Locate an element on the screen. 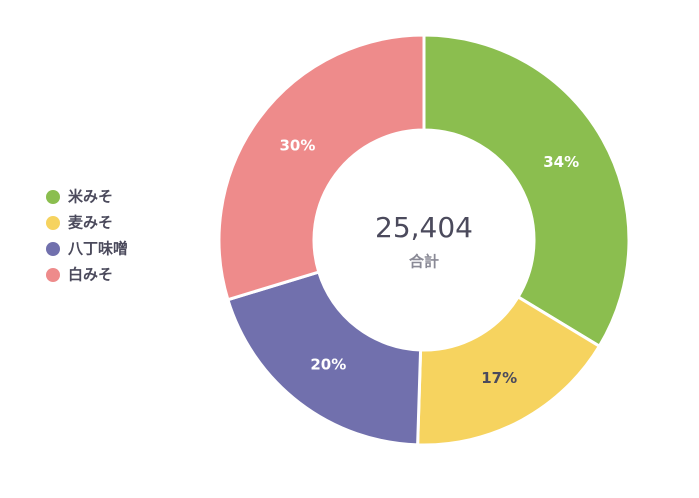 The width and height of the screenshot is (699, 498). value-label: 20% is located at coordinates (328, 365).